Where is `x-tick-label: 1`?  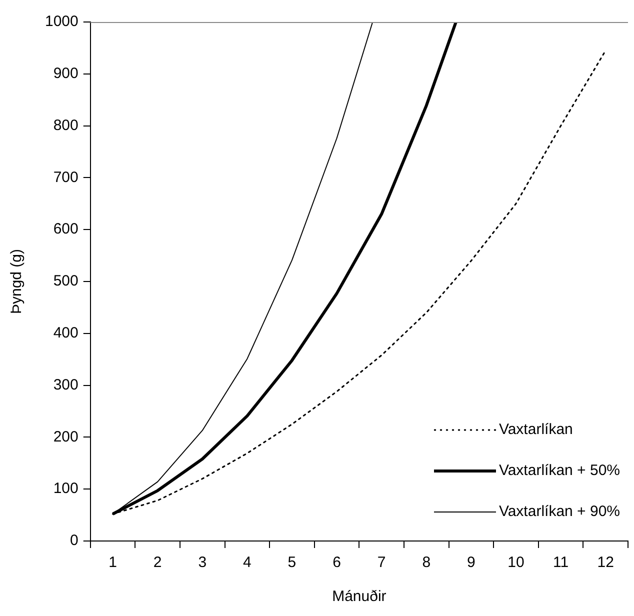 x-tick-label: 1 is located at coordinates (112, 563).